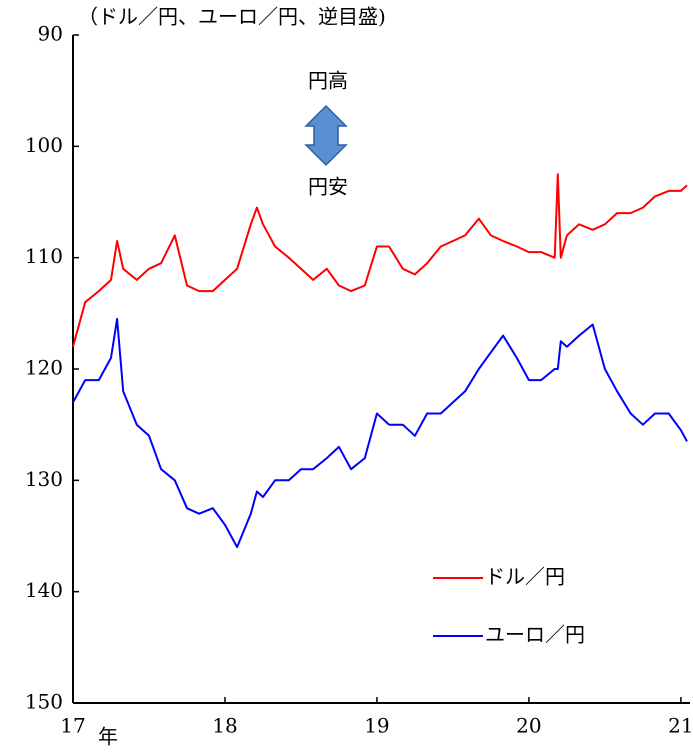  Describe the element at coordinates (528, 726) in the screenshot. I see `x-tick-label: 20` at that location.